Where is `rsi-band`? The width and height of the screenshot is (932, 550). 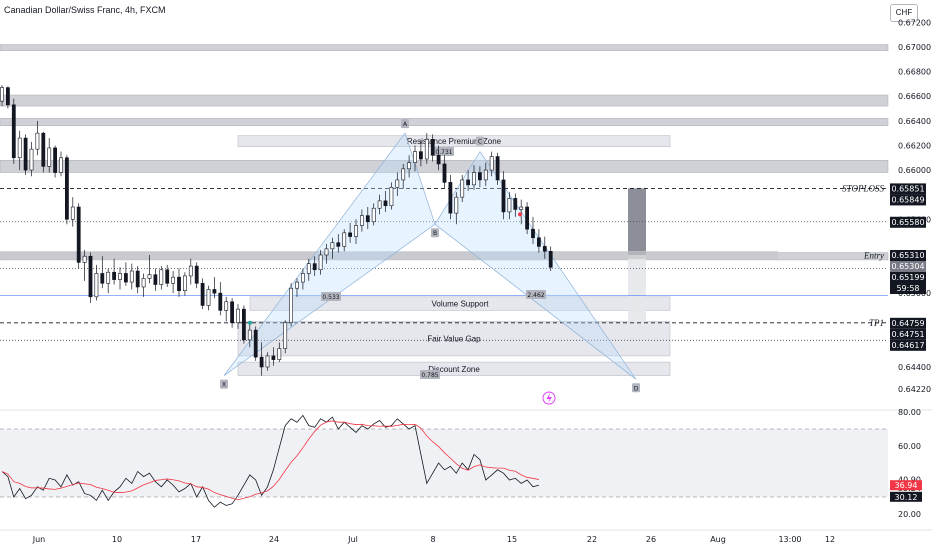 rsi-band is located at coordinates (444, 463).